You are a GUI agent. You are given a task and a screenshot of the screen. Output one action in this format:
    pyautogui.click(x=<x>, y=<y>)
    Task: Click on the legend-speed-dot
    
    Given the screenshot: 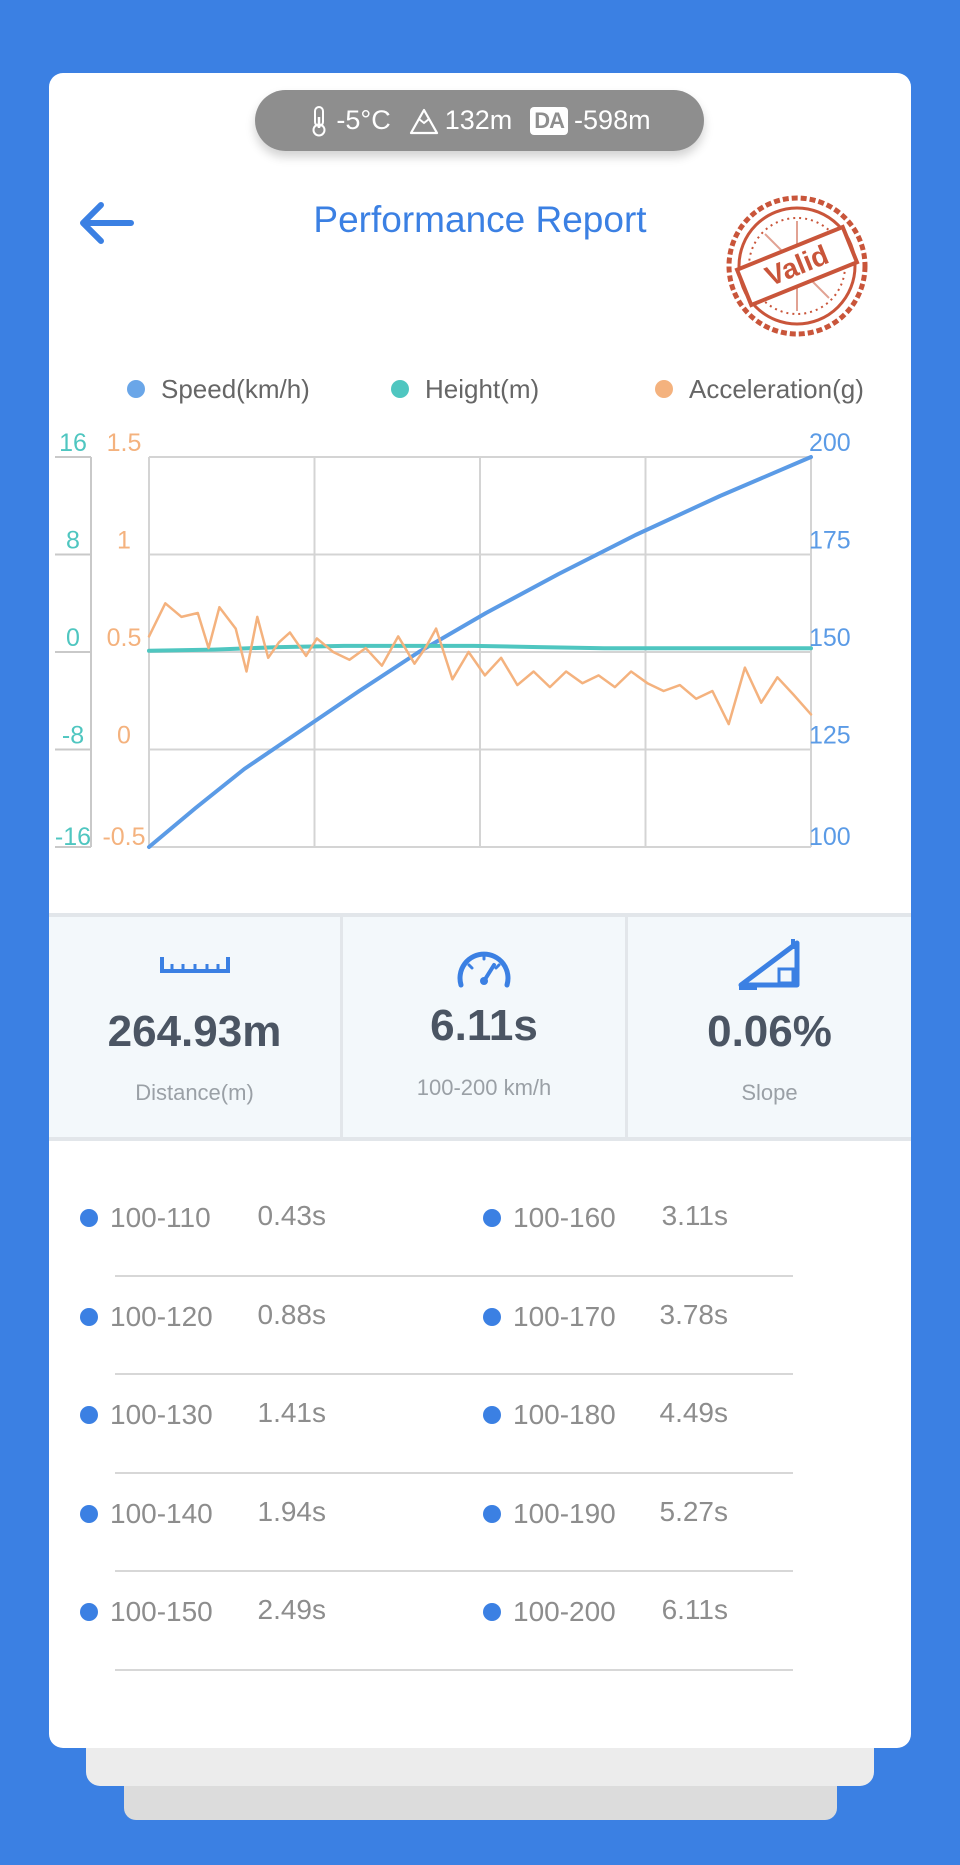 What is the action you would take?
    pyautogui.click(x=136, y=389)
    